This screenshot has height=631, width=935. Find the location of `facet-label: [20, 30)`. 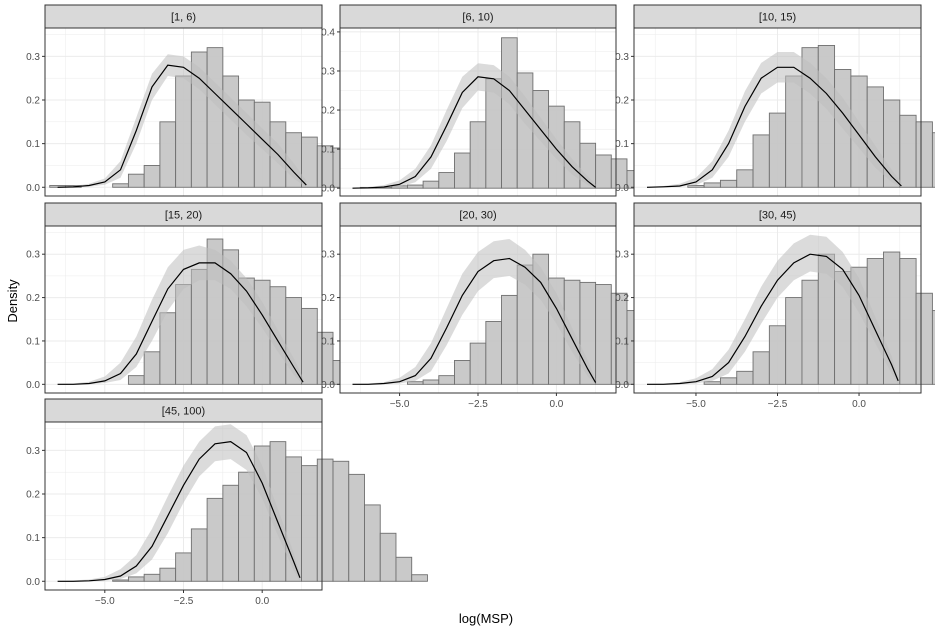

facet-label: [20, 30) is located at coordinates (477, 216).